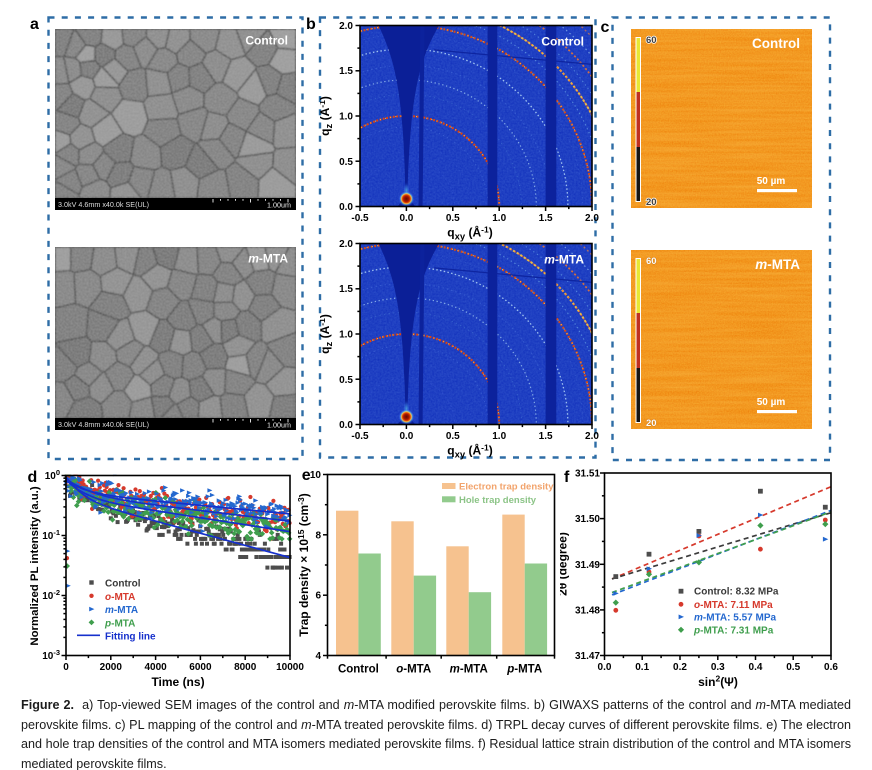 The image size is (872, 770). I want to click on svg-text: Control: 8.32 MPa, so click(736, 592).